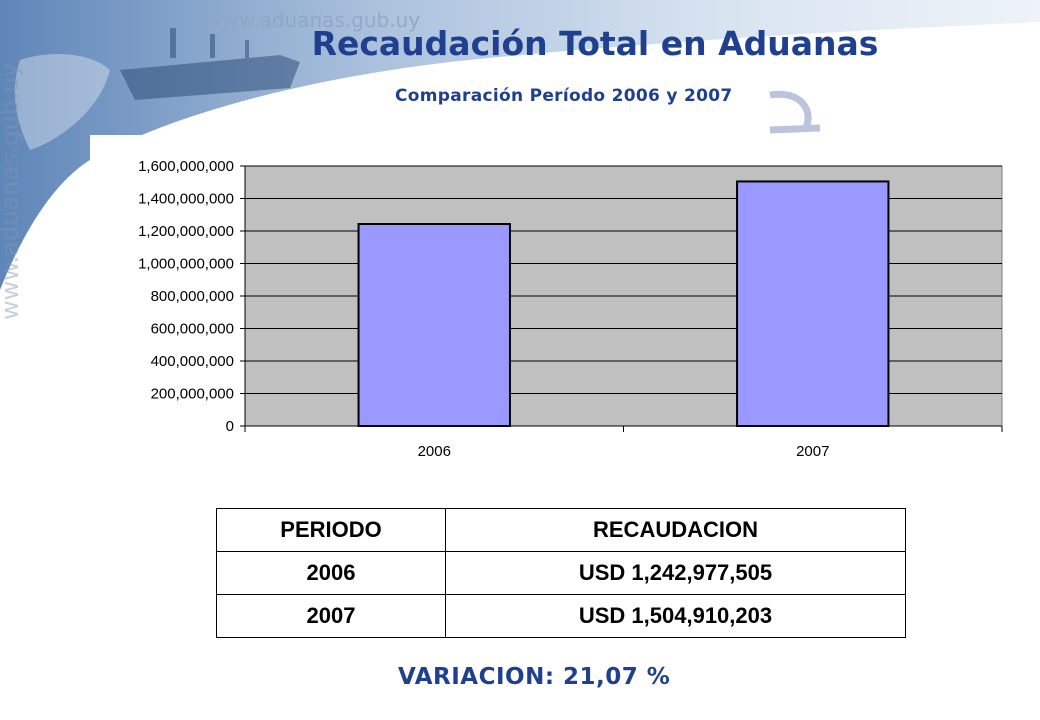 This screenshot has height=720, width=1040. I want to click on x-tick-label: 2007, so click(812, 451).